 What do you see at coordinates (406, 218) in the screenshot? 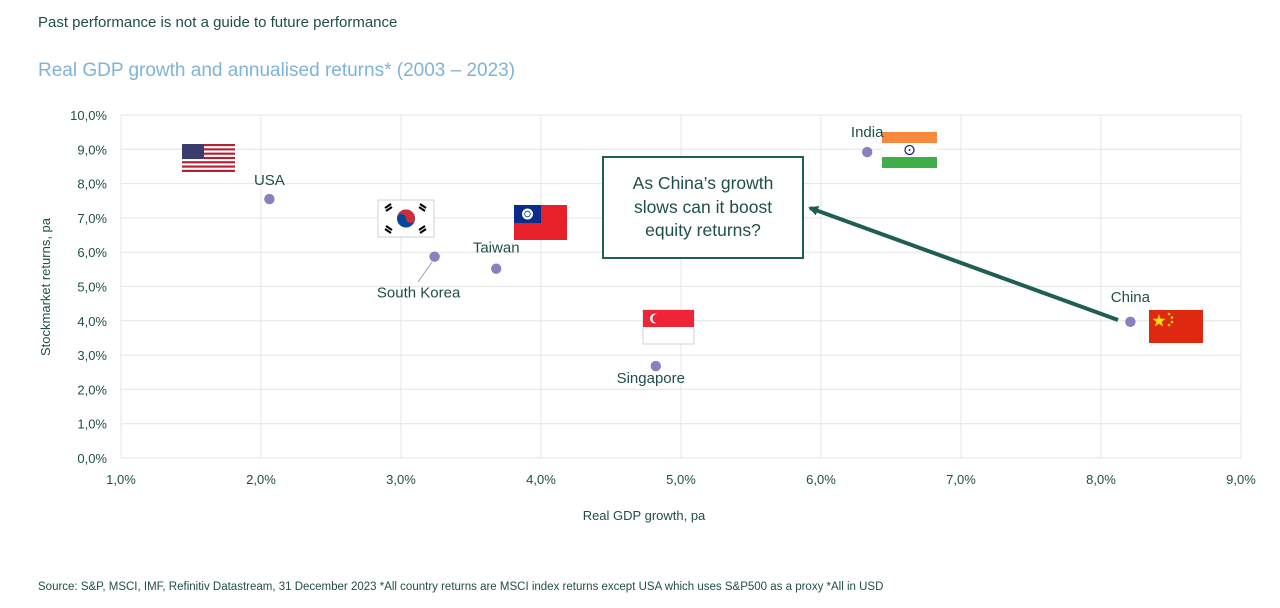
I see `south-korea-flag-icon` at bounding box center [406, 218].